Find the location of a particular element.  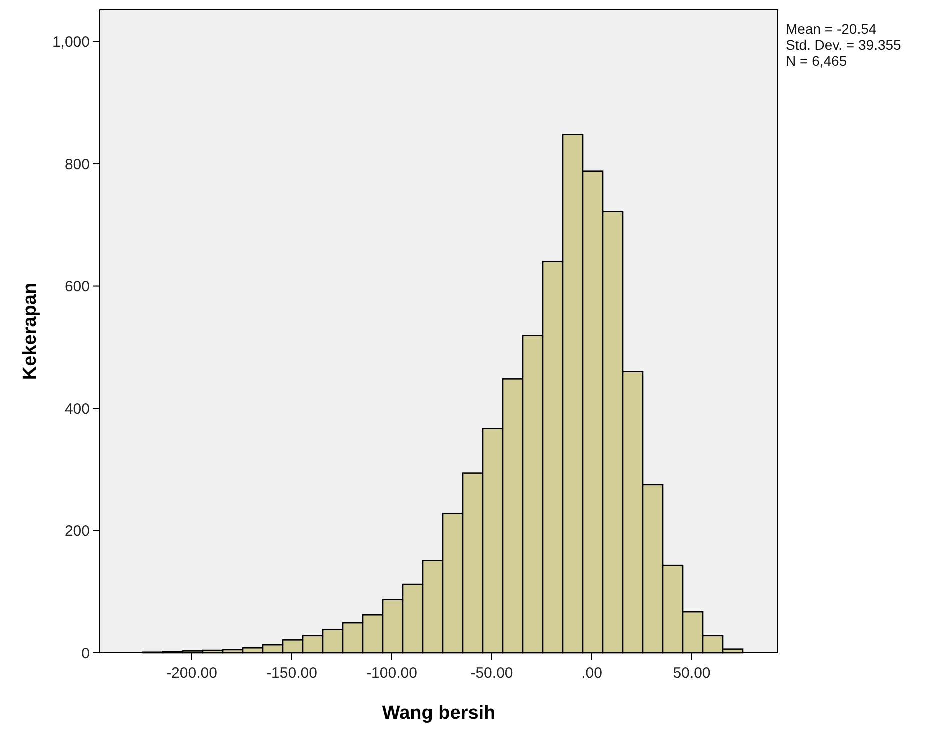

x-tick-label: 50.00 is located at coordinates (692, 673).